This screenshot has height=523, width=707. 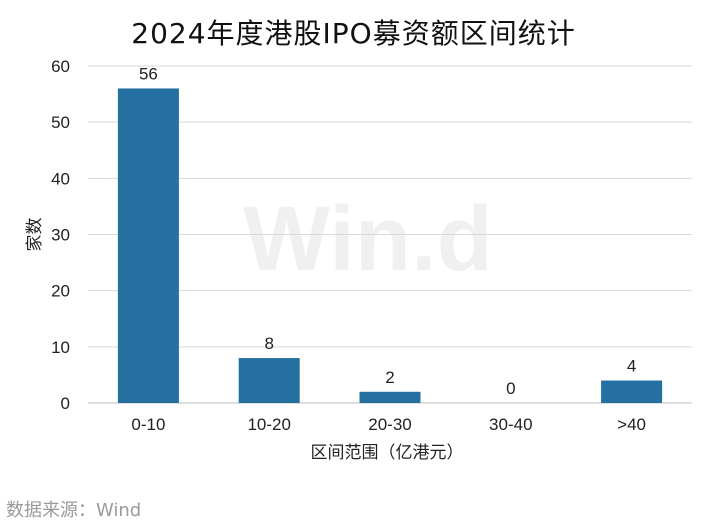 I want to click on watermark-text: Win.d, so click(x=368, y=239).